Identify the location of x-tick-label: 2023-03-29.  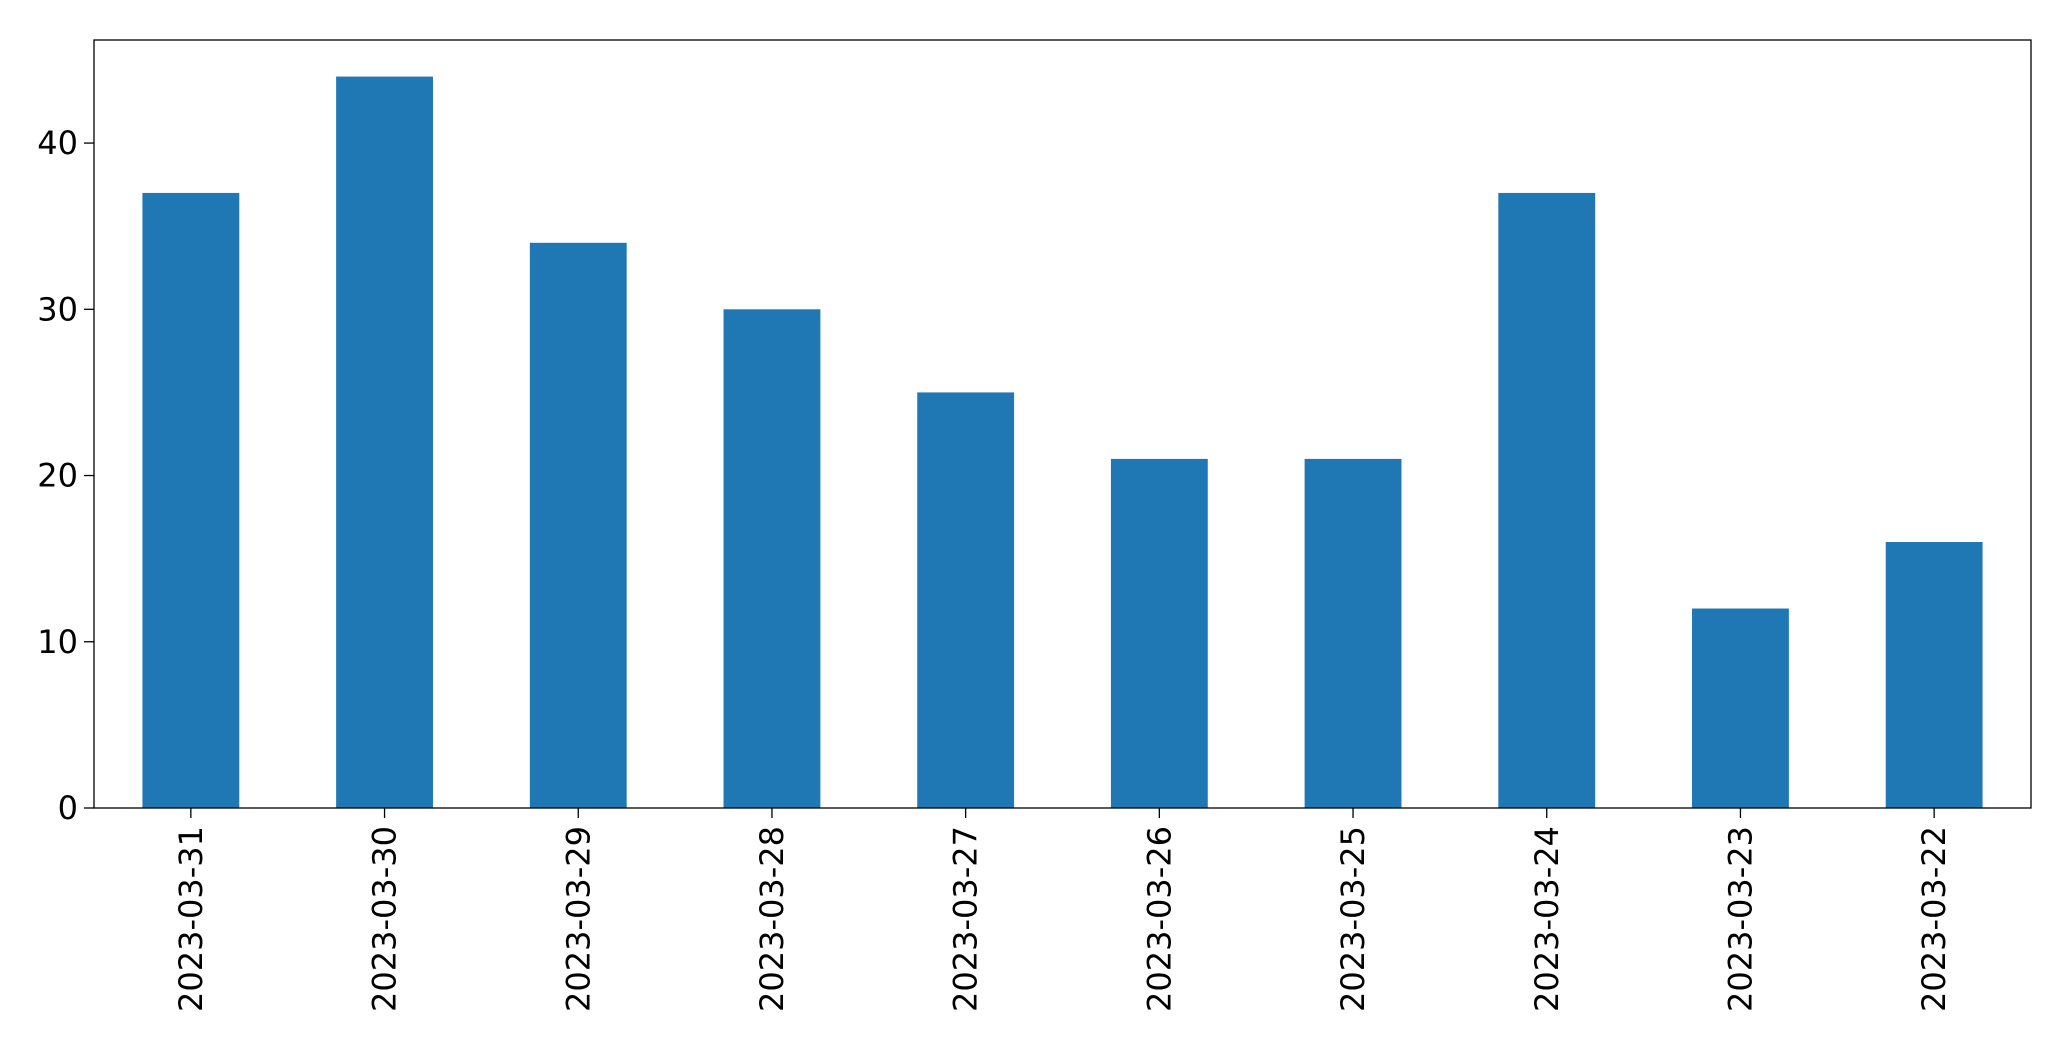
(578, 919).